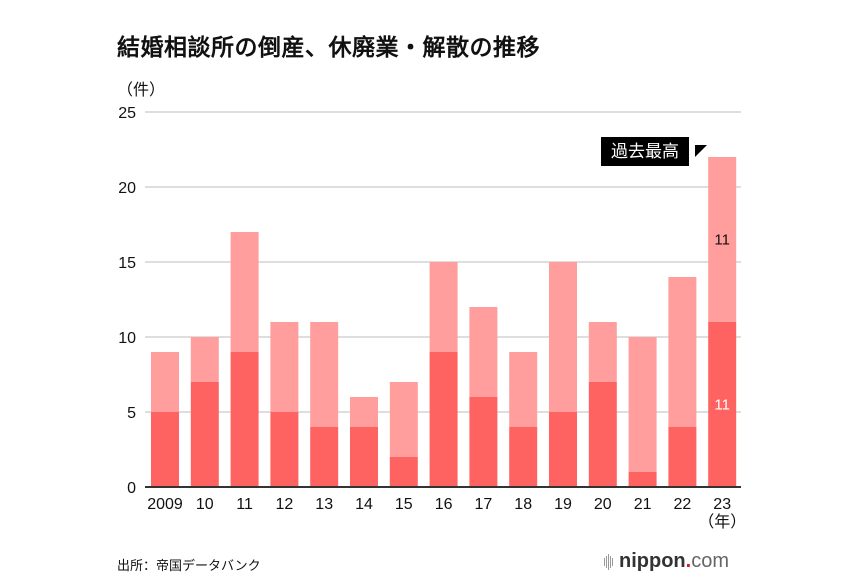 The width and height of the screenshot is (850, 584). What do you see at coordinates (563, 504) in the screenshot?
I see `x-tick-label: 19` at bounding box center [563, 504].